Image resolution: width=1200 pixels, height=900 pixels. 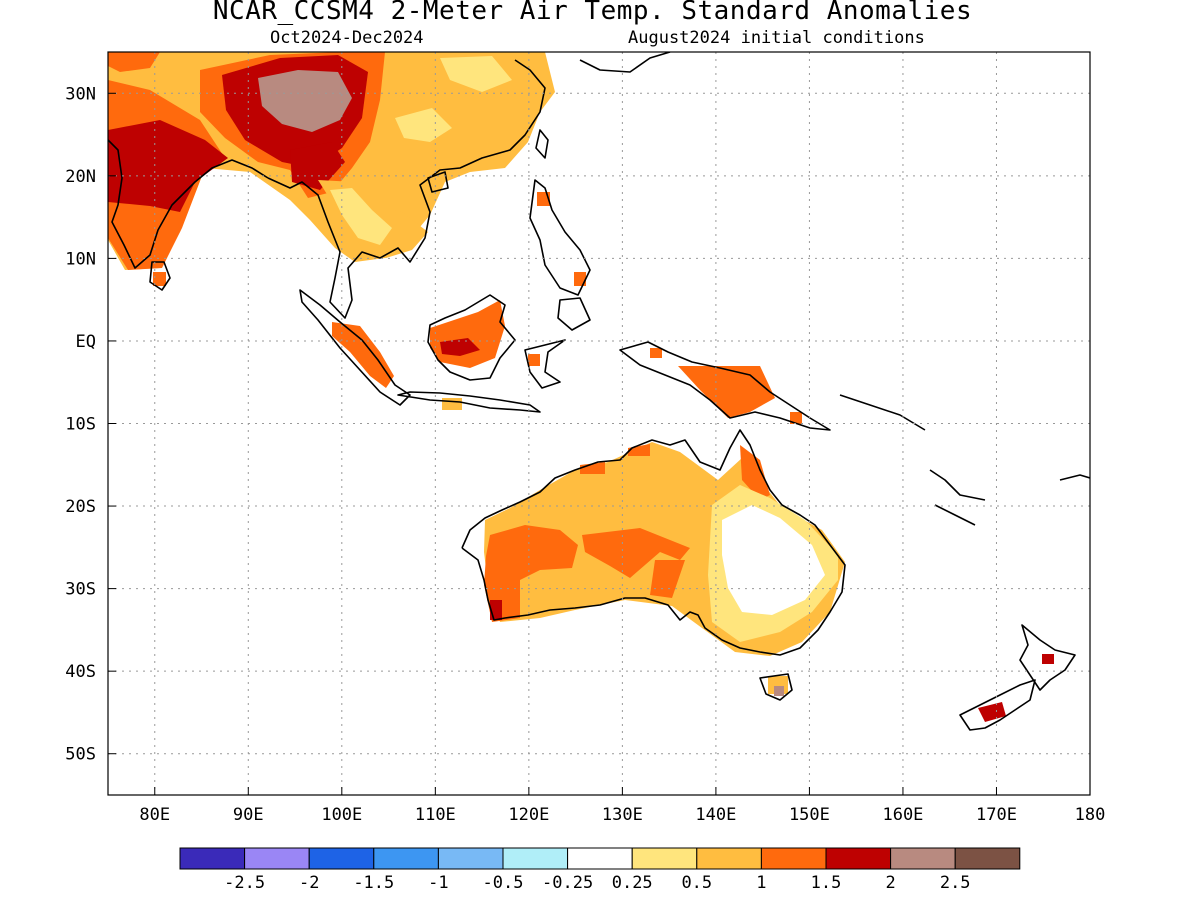 I want to click on colorbar: -2.5 -2 -1.5 -1 -0.5 -0.25 0.25 0.5 1 1.5 2 2.5, so click(x=600, y=870).